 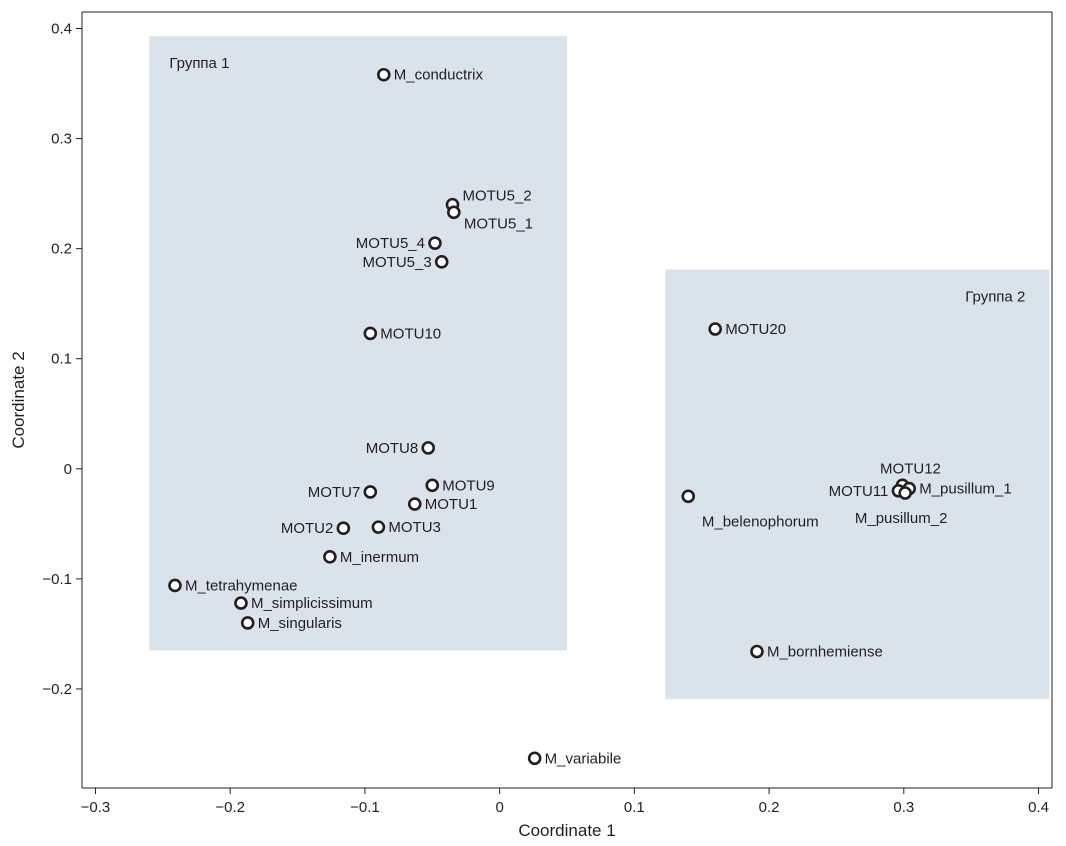 I want to click on point-label: MOTU9, so click(x=468, y=485).